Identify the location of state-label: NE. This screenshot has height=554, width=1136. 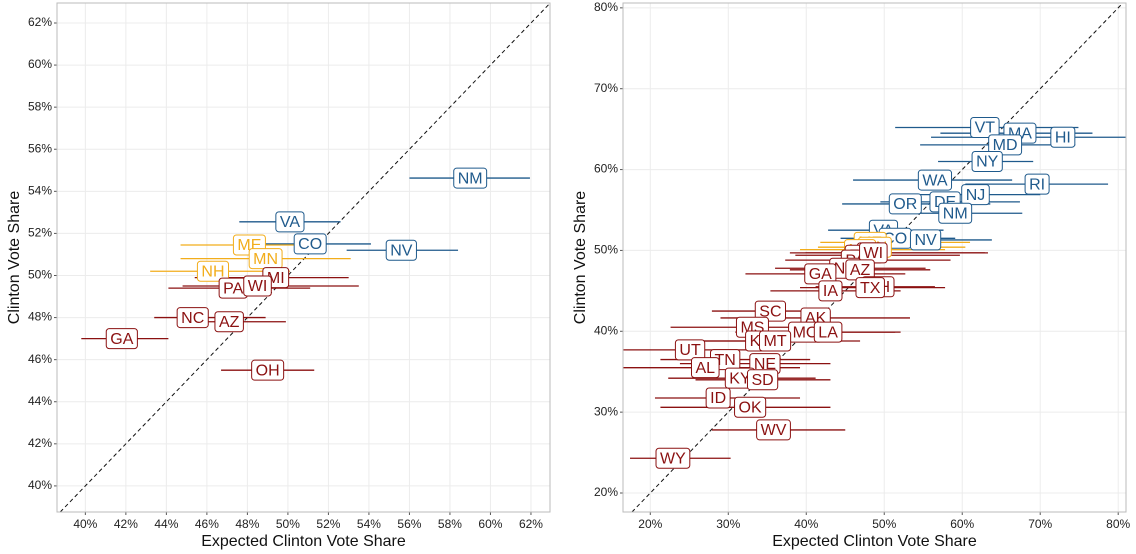
(765, 364).